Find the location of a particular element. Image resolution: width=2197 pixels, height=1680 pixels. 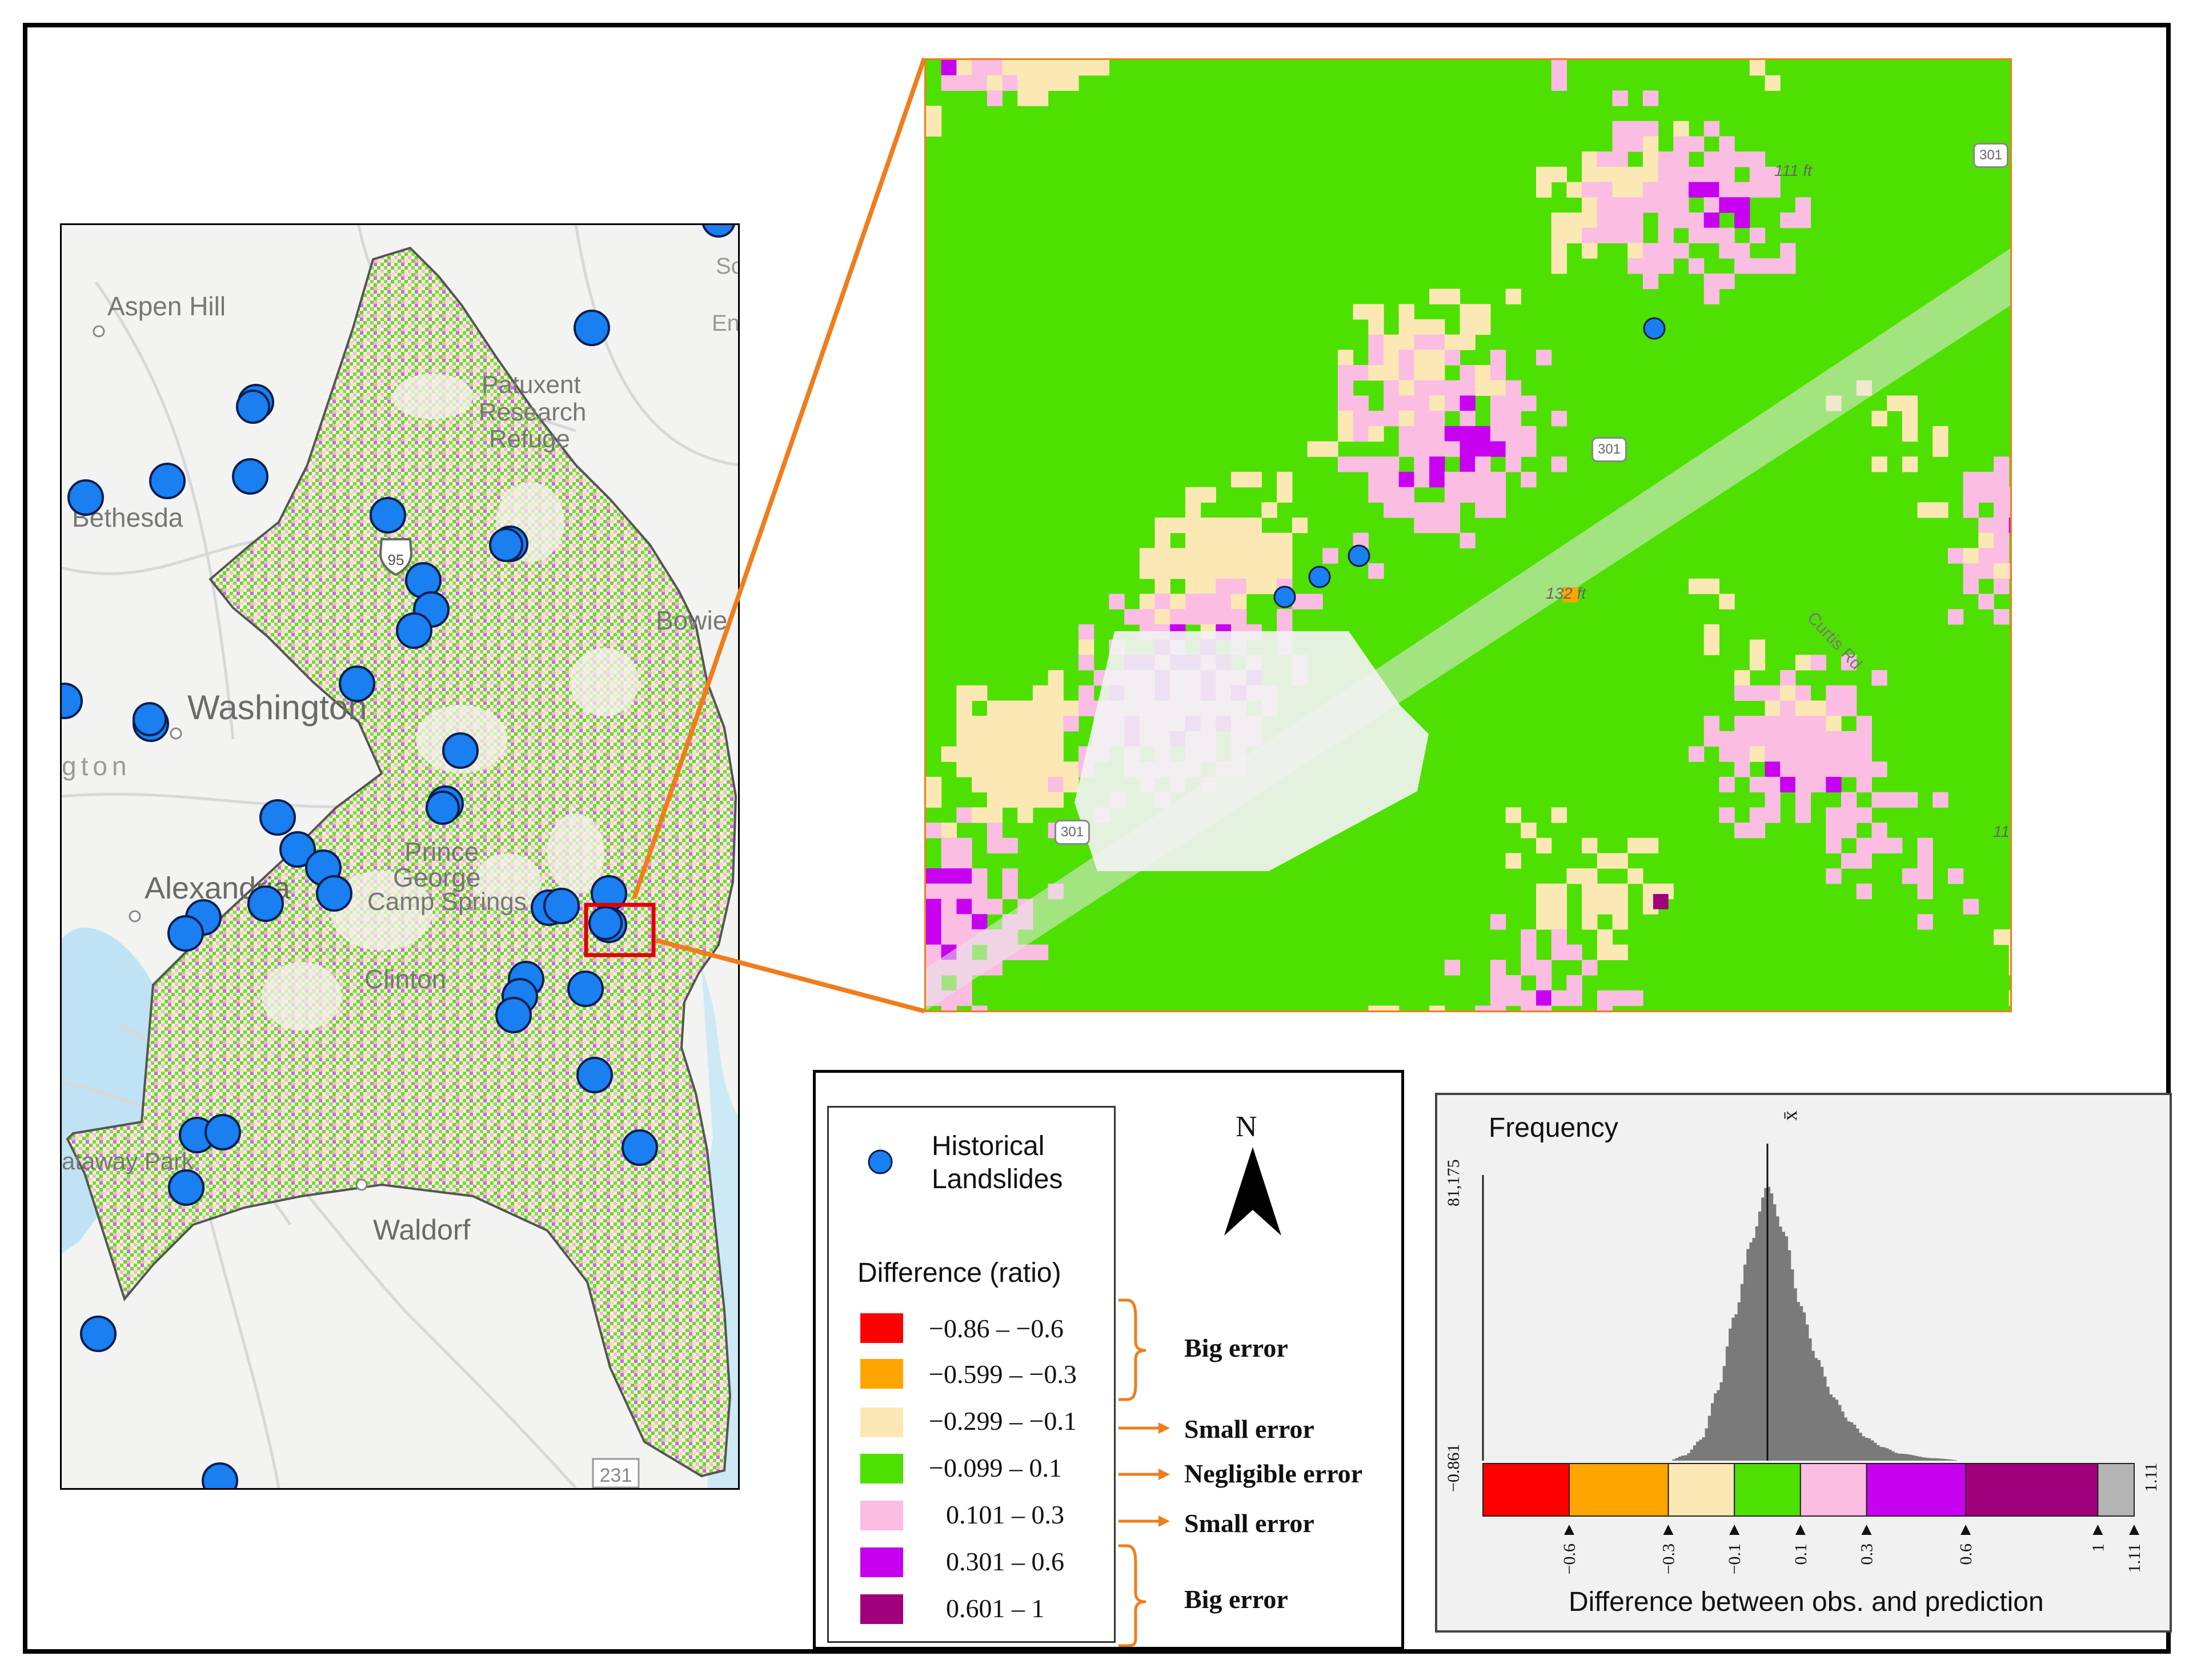

north-arrow-label: N is located at coordinates (1246, 1126).